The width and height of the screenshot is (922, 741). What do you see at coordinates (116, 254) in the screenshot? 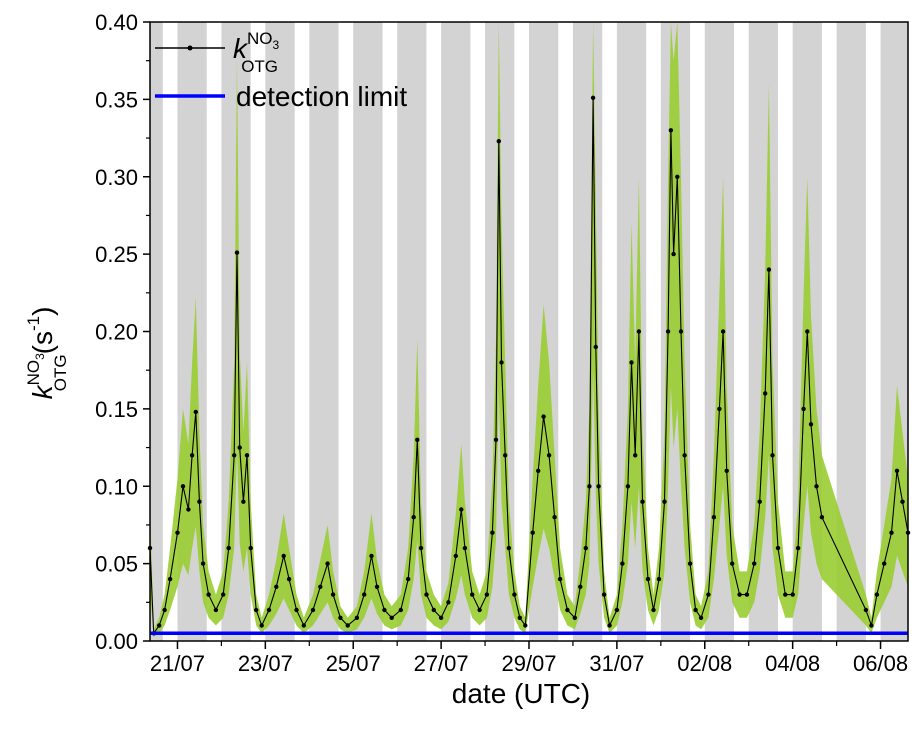
I see `y-tick-label: 0.25` at bounding box center [116, 254].